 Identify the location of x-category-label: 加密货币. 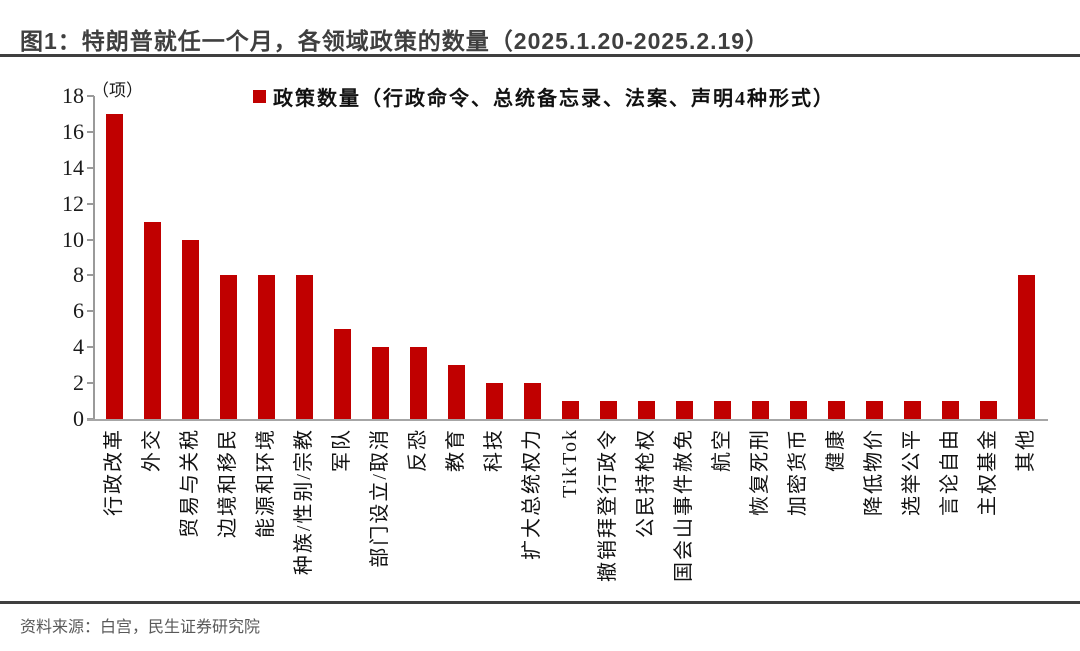
(798, 472).